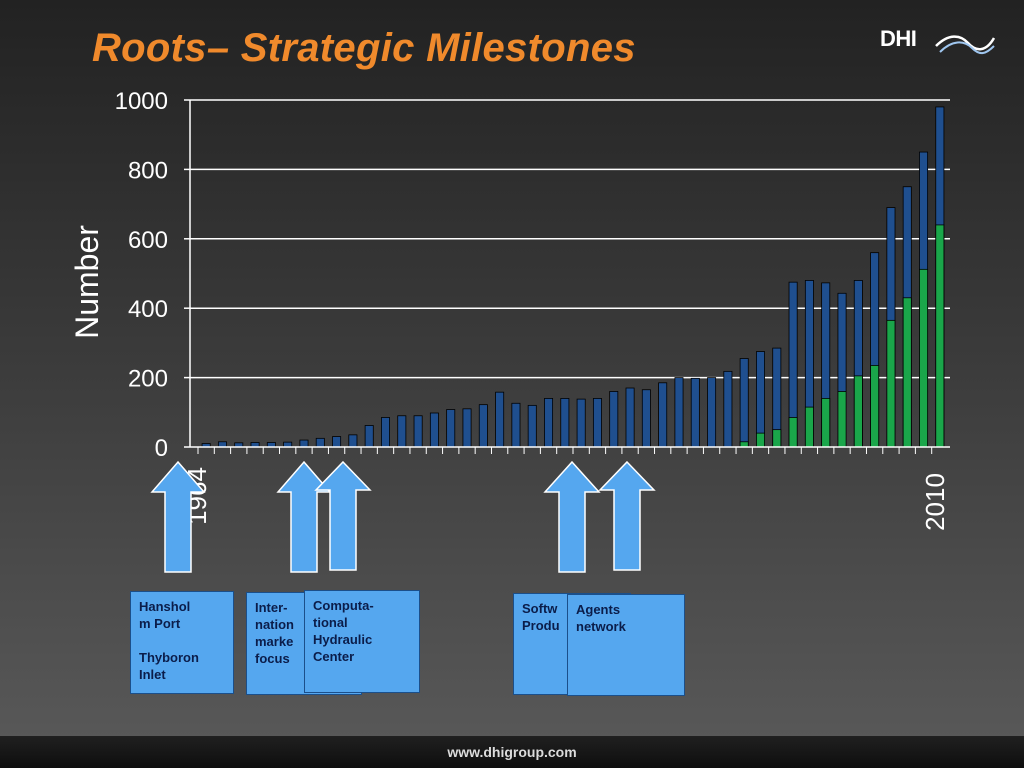  I want to click on footer-url: www.dhigroup.com, so click(512, 752).